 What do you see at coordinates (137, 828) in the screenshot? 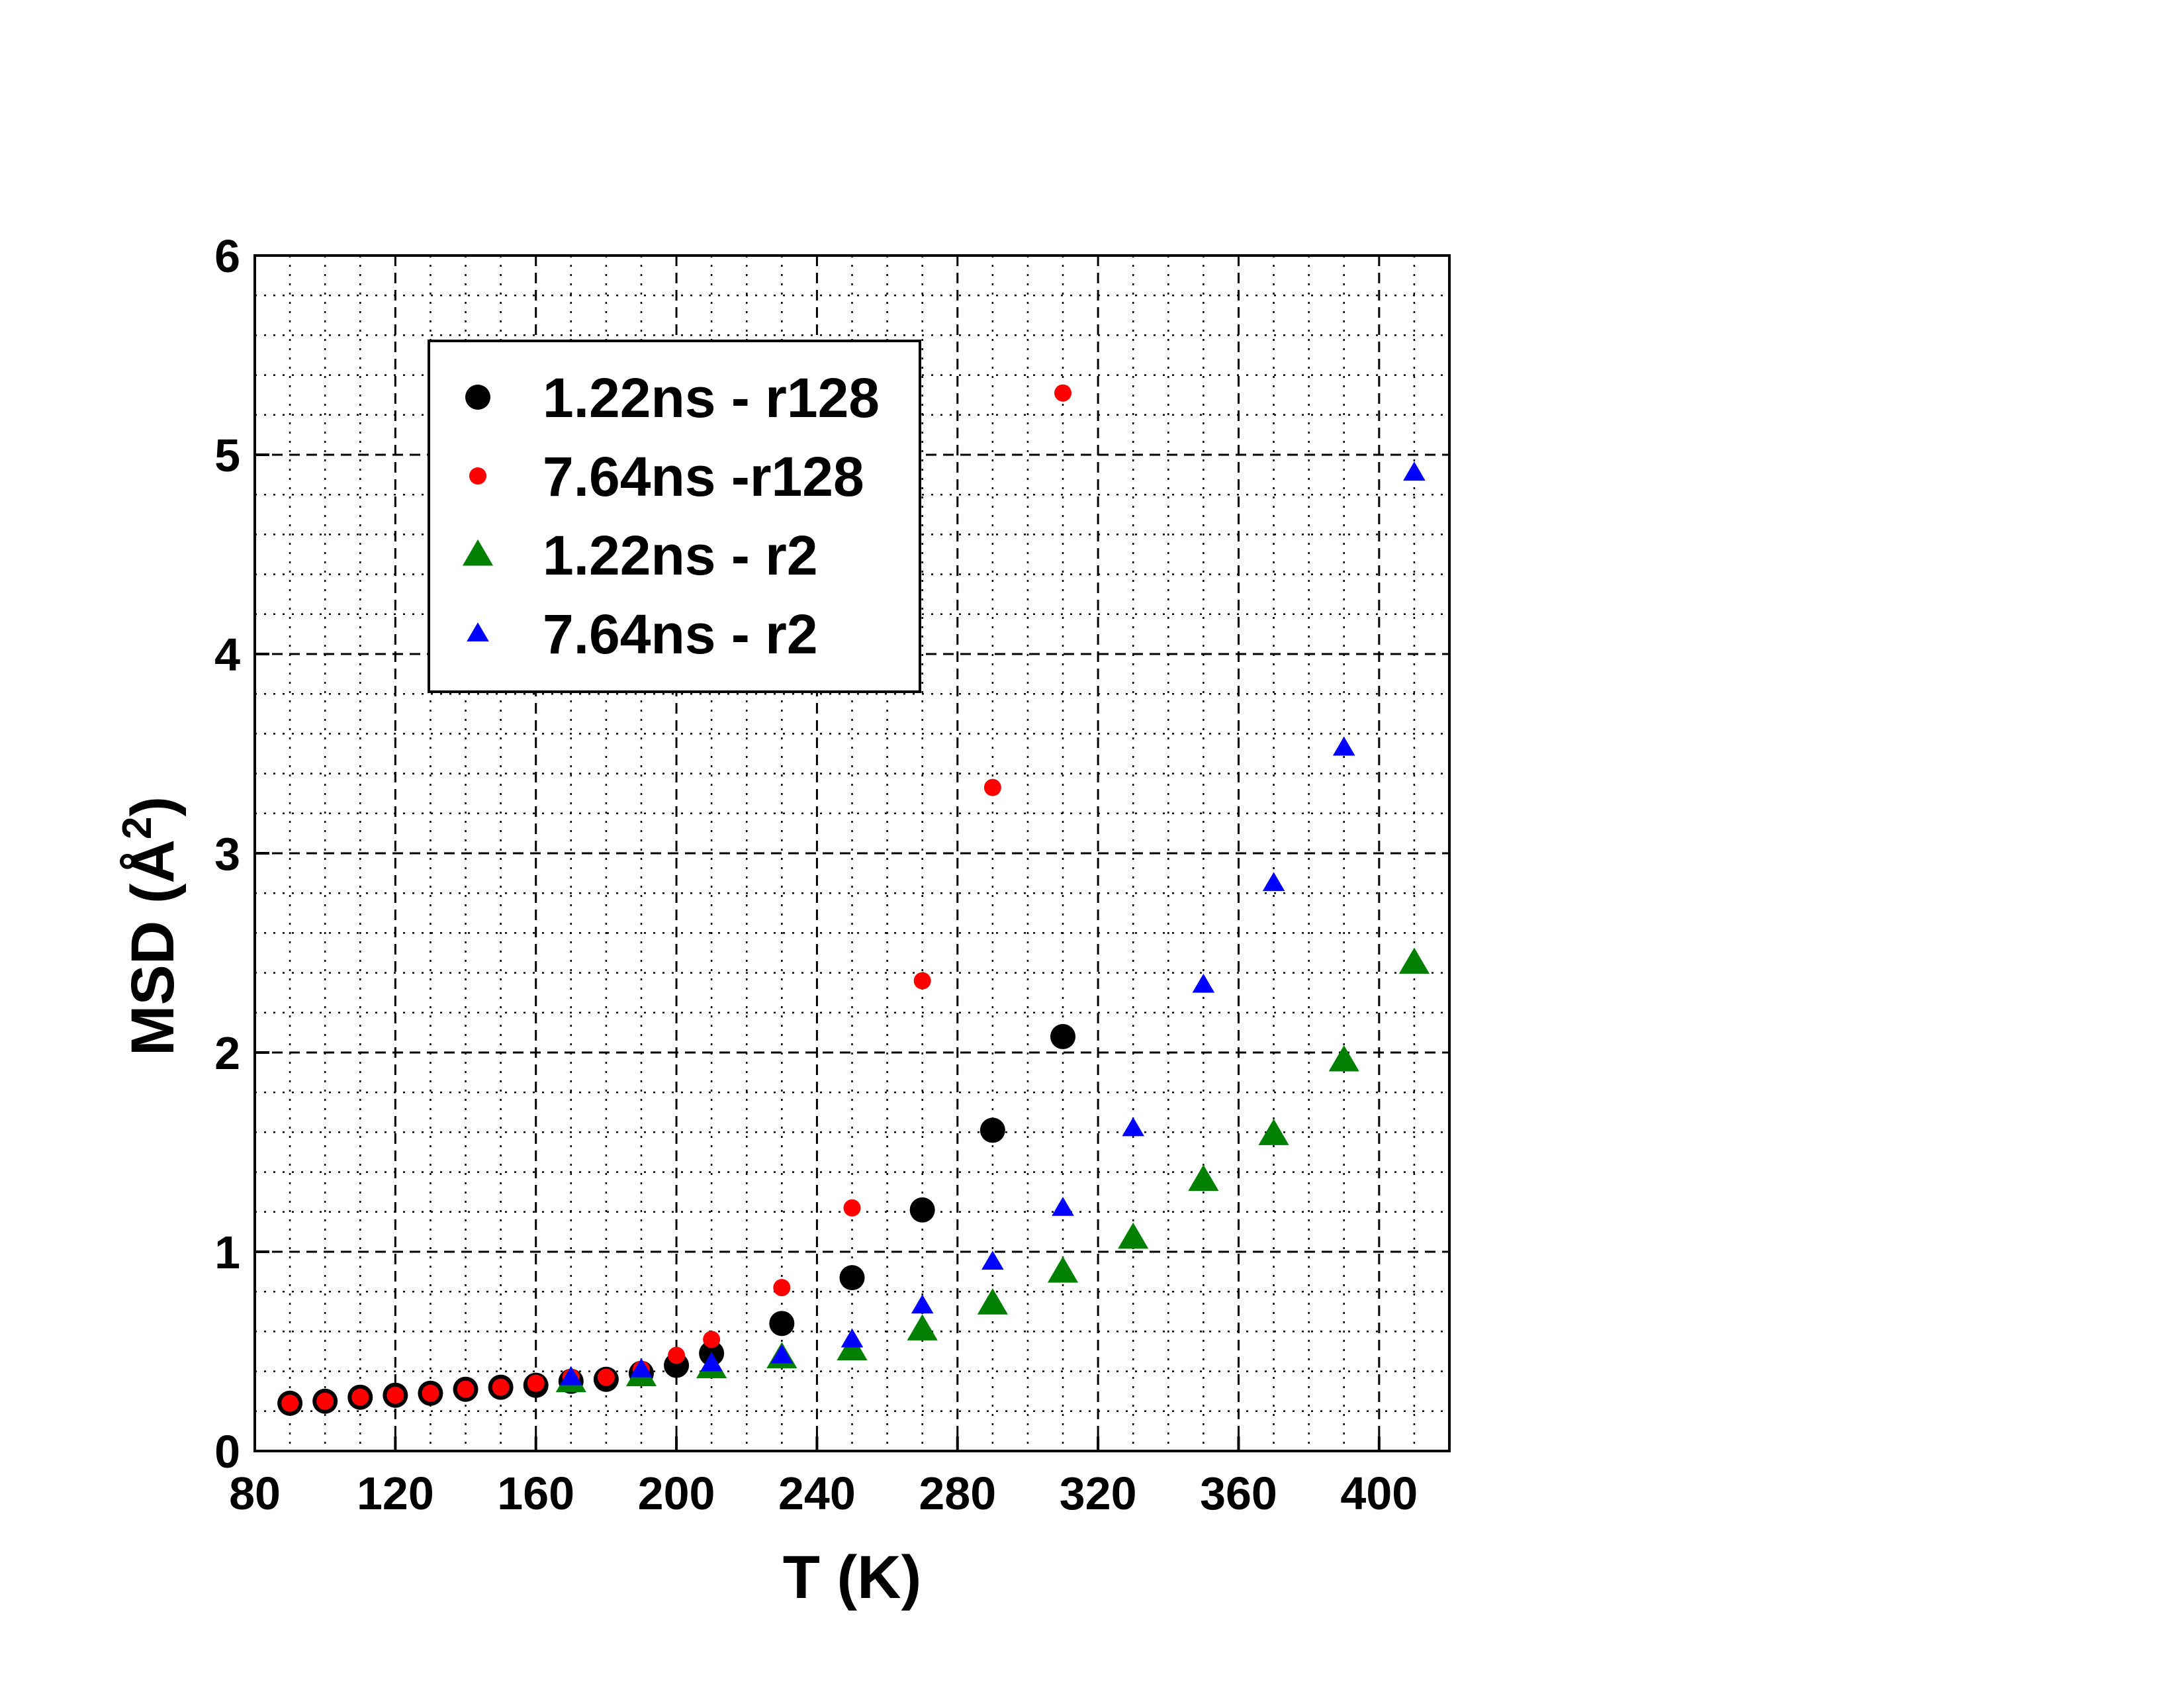
I see `y-axis-title-sup: 2` at bounding box center [137, 828].